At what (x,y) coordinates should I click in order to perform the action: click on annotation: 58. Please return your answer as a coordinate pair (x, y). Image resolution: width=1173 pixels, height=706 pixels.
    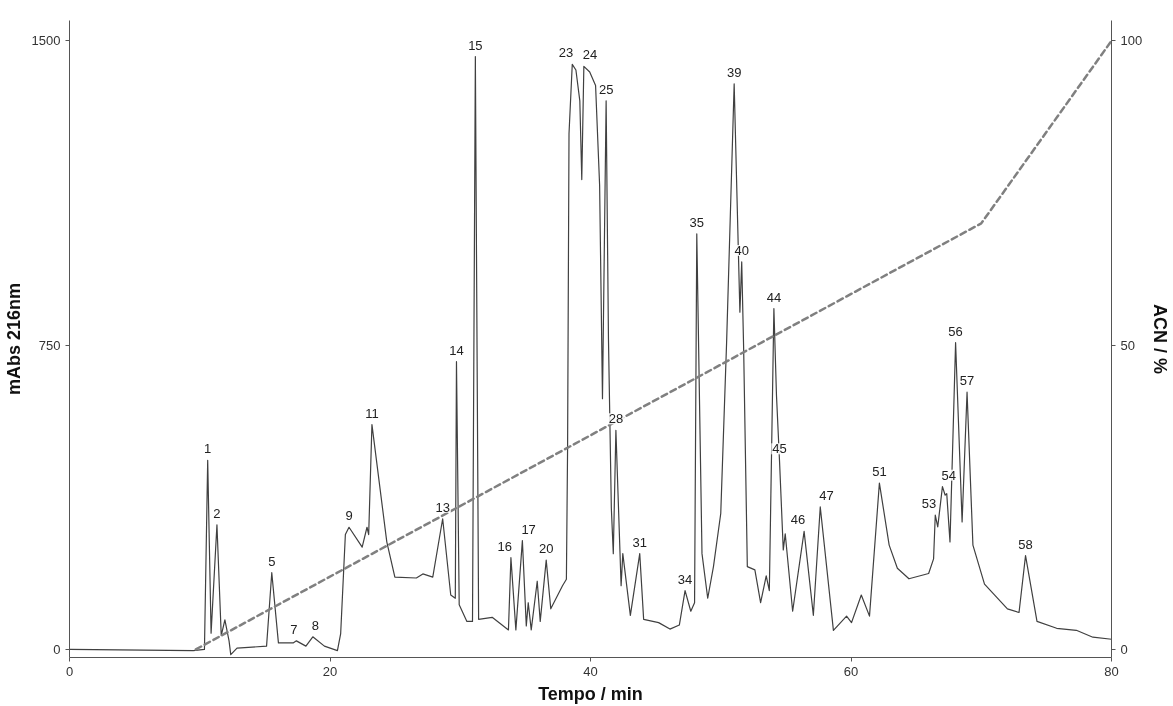
    Looking at the image, I should click on (1025, 544).